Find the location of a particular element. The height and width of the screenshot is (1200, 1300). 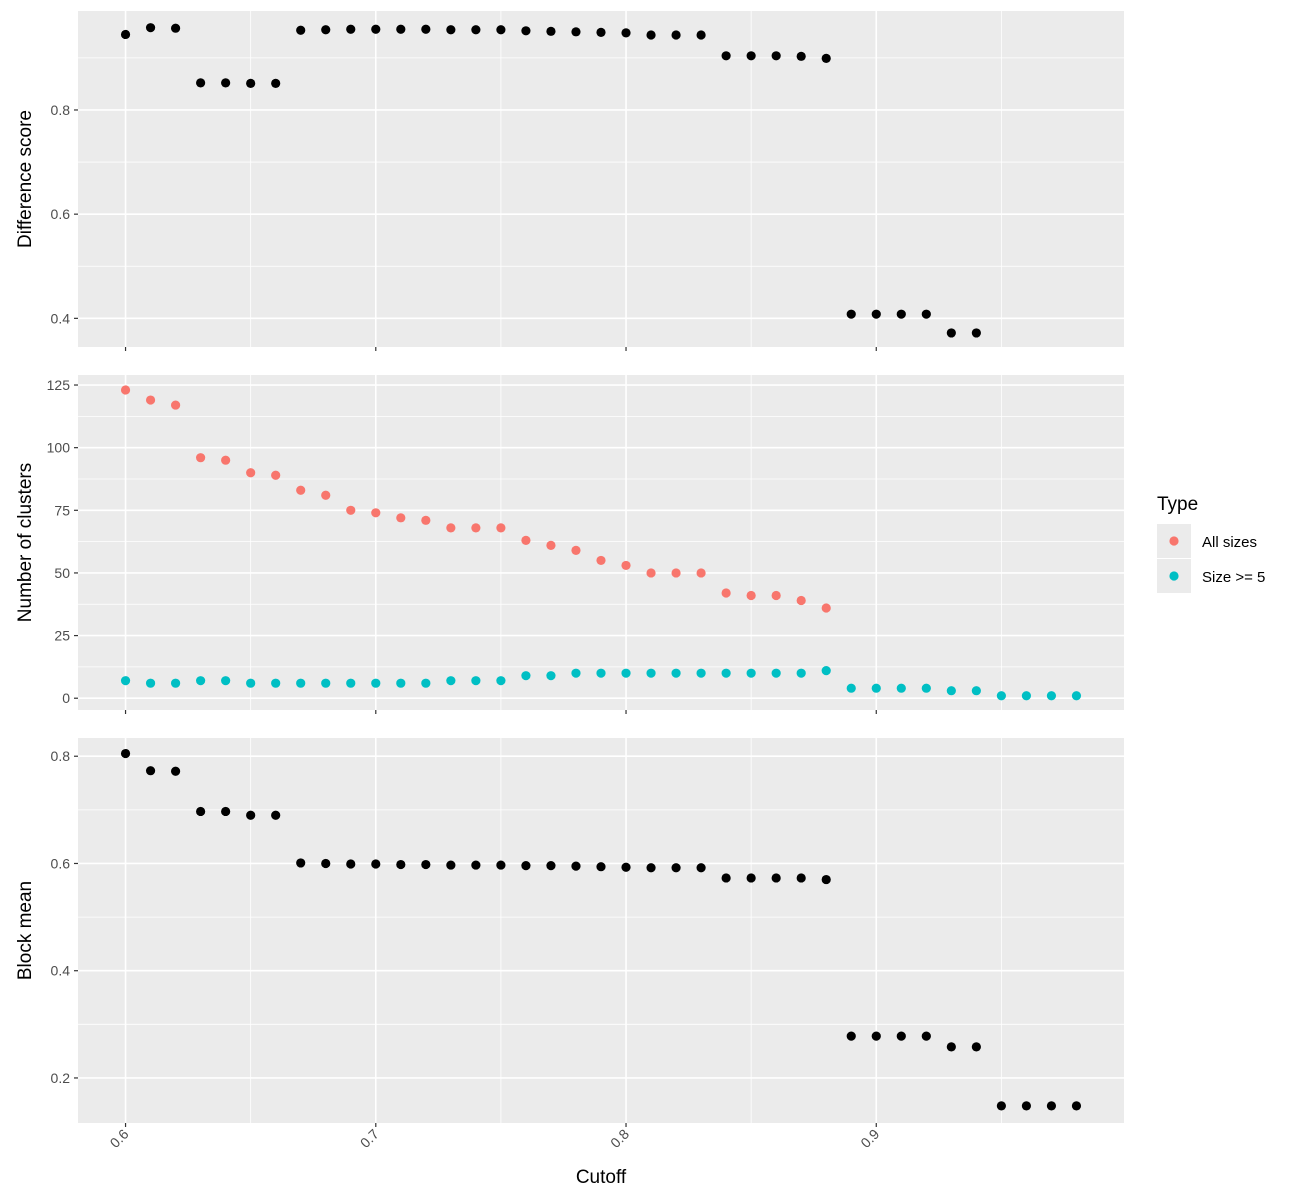

y-tick-label: 0 is located at coordinates (66, 698).